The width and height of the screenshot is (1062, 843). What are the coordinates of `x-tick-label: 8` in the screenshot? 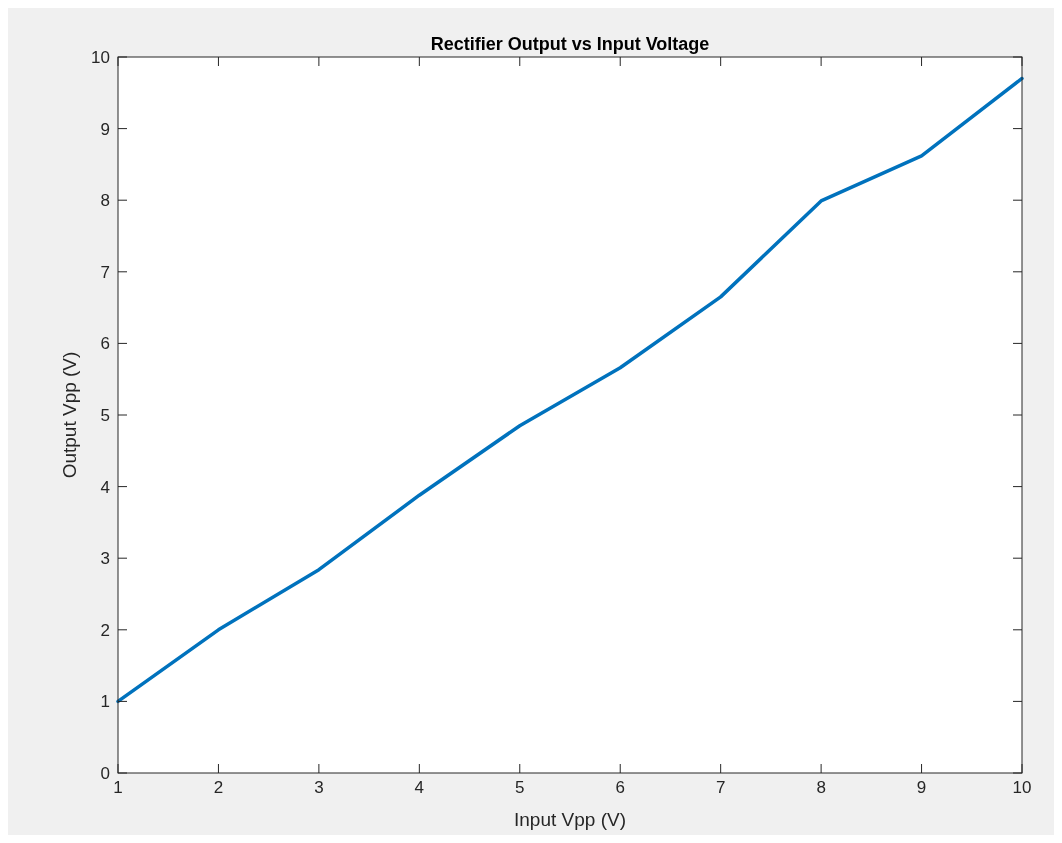 It's located at (821, 787).